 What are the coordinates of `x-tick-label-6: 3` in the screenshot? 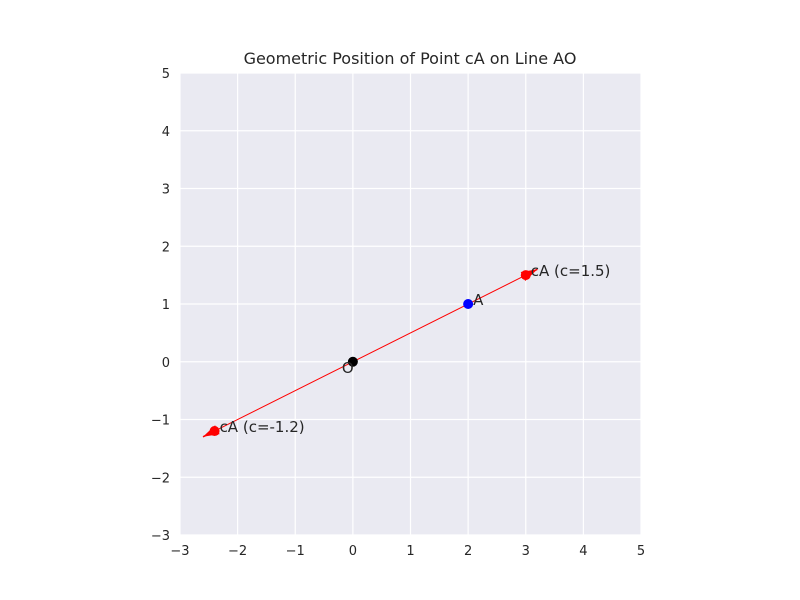 It's located at (526, 551).